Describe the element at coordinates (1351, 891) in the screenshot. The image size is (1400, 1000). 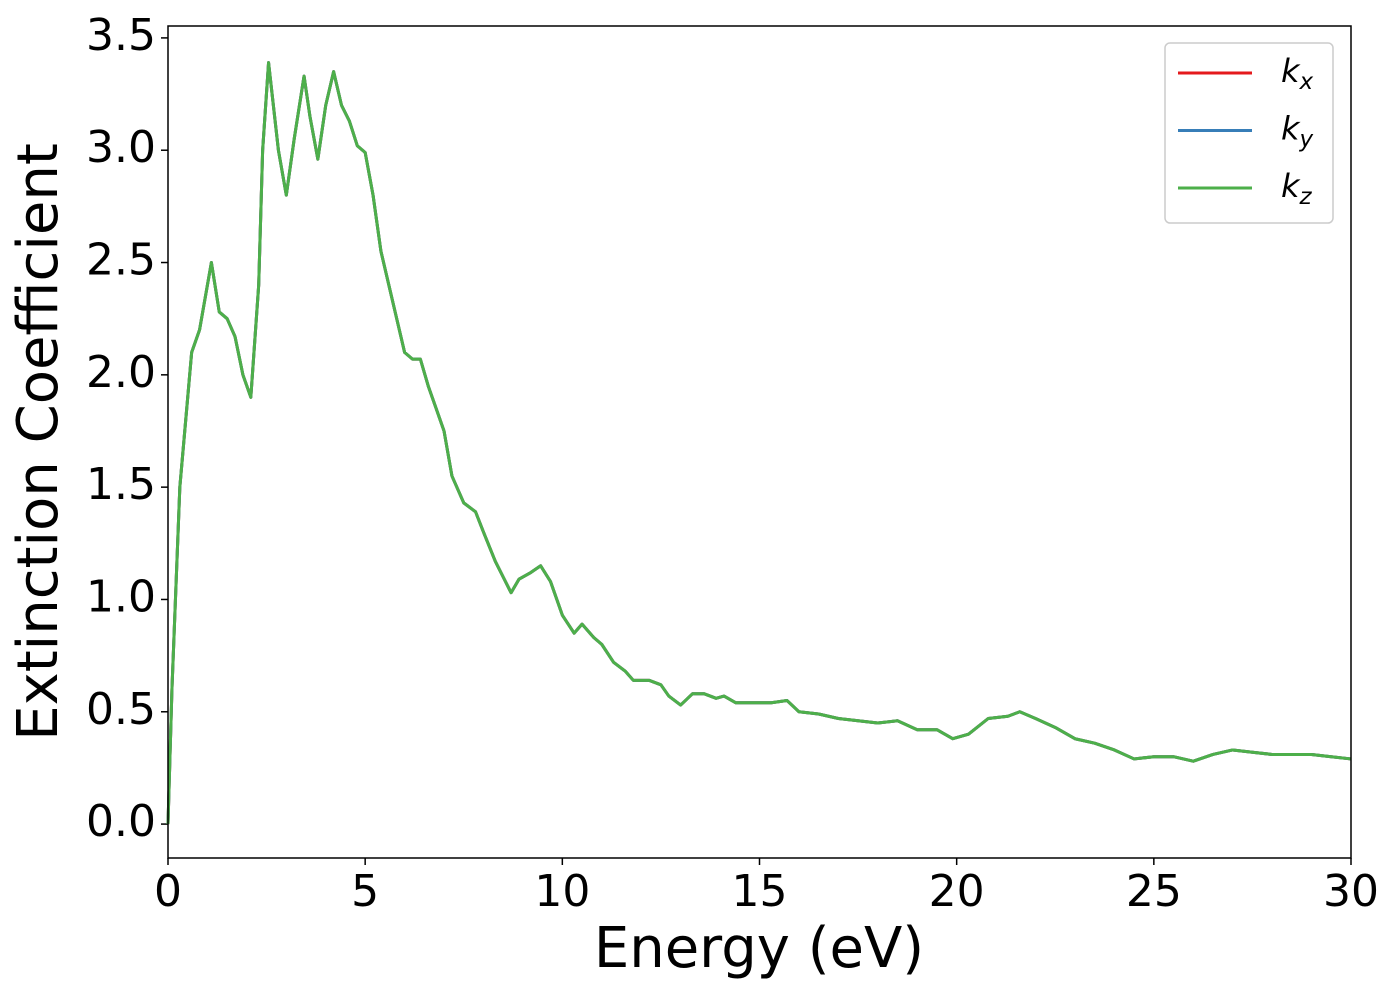
I see `x-tick-label: 30` at that location.